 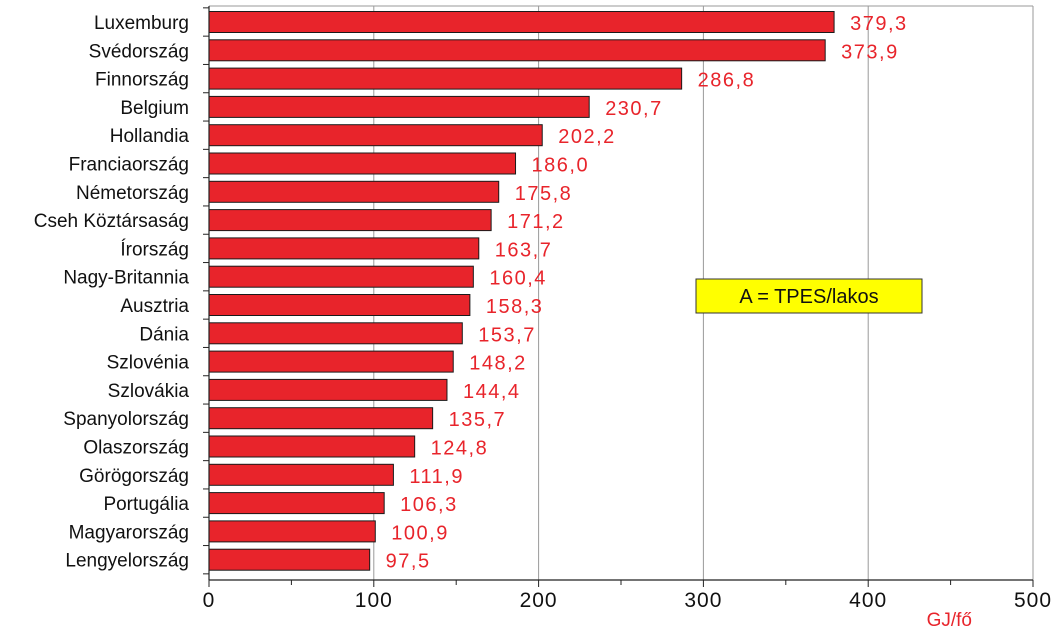 I want to click on category-label-16: Görögország, so click(x=134, y=476).